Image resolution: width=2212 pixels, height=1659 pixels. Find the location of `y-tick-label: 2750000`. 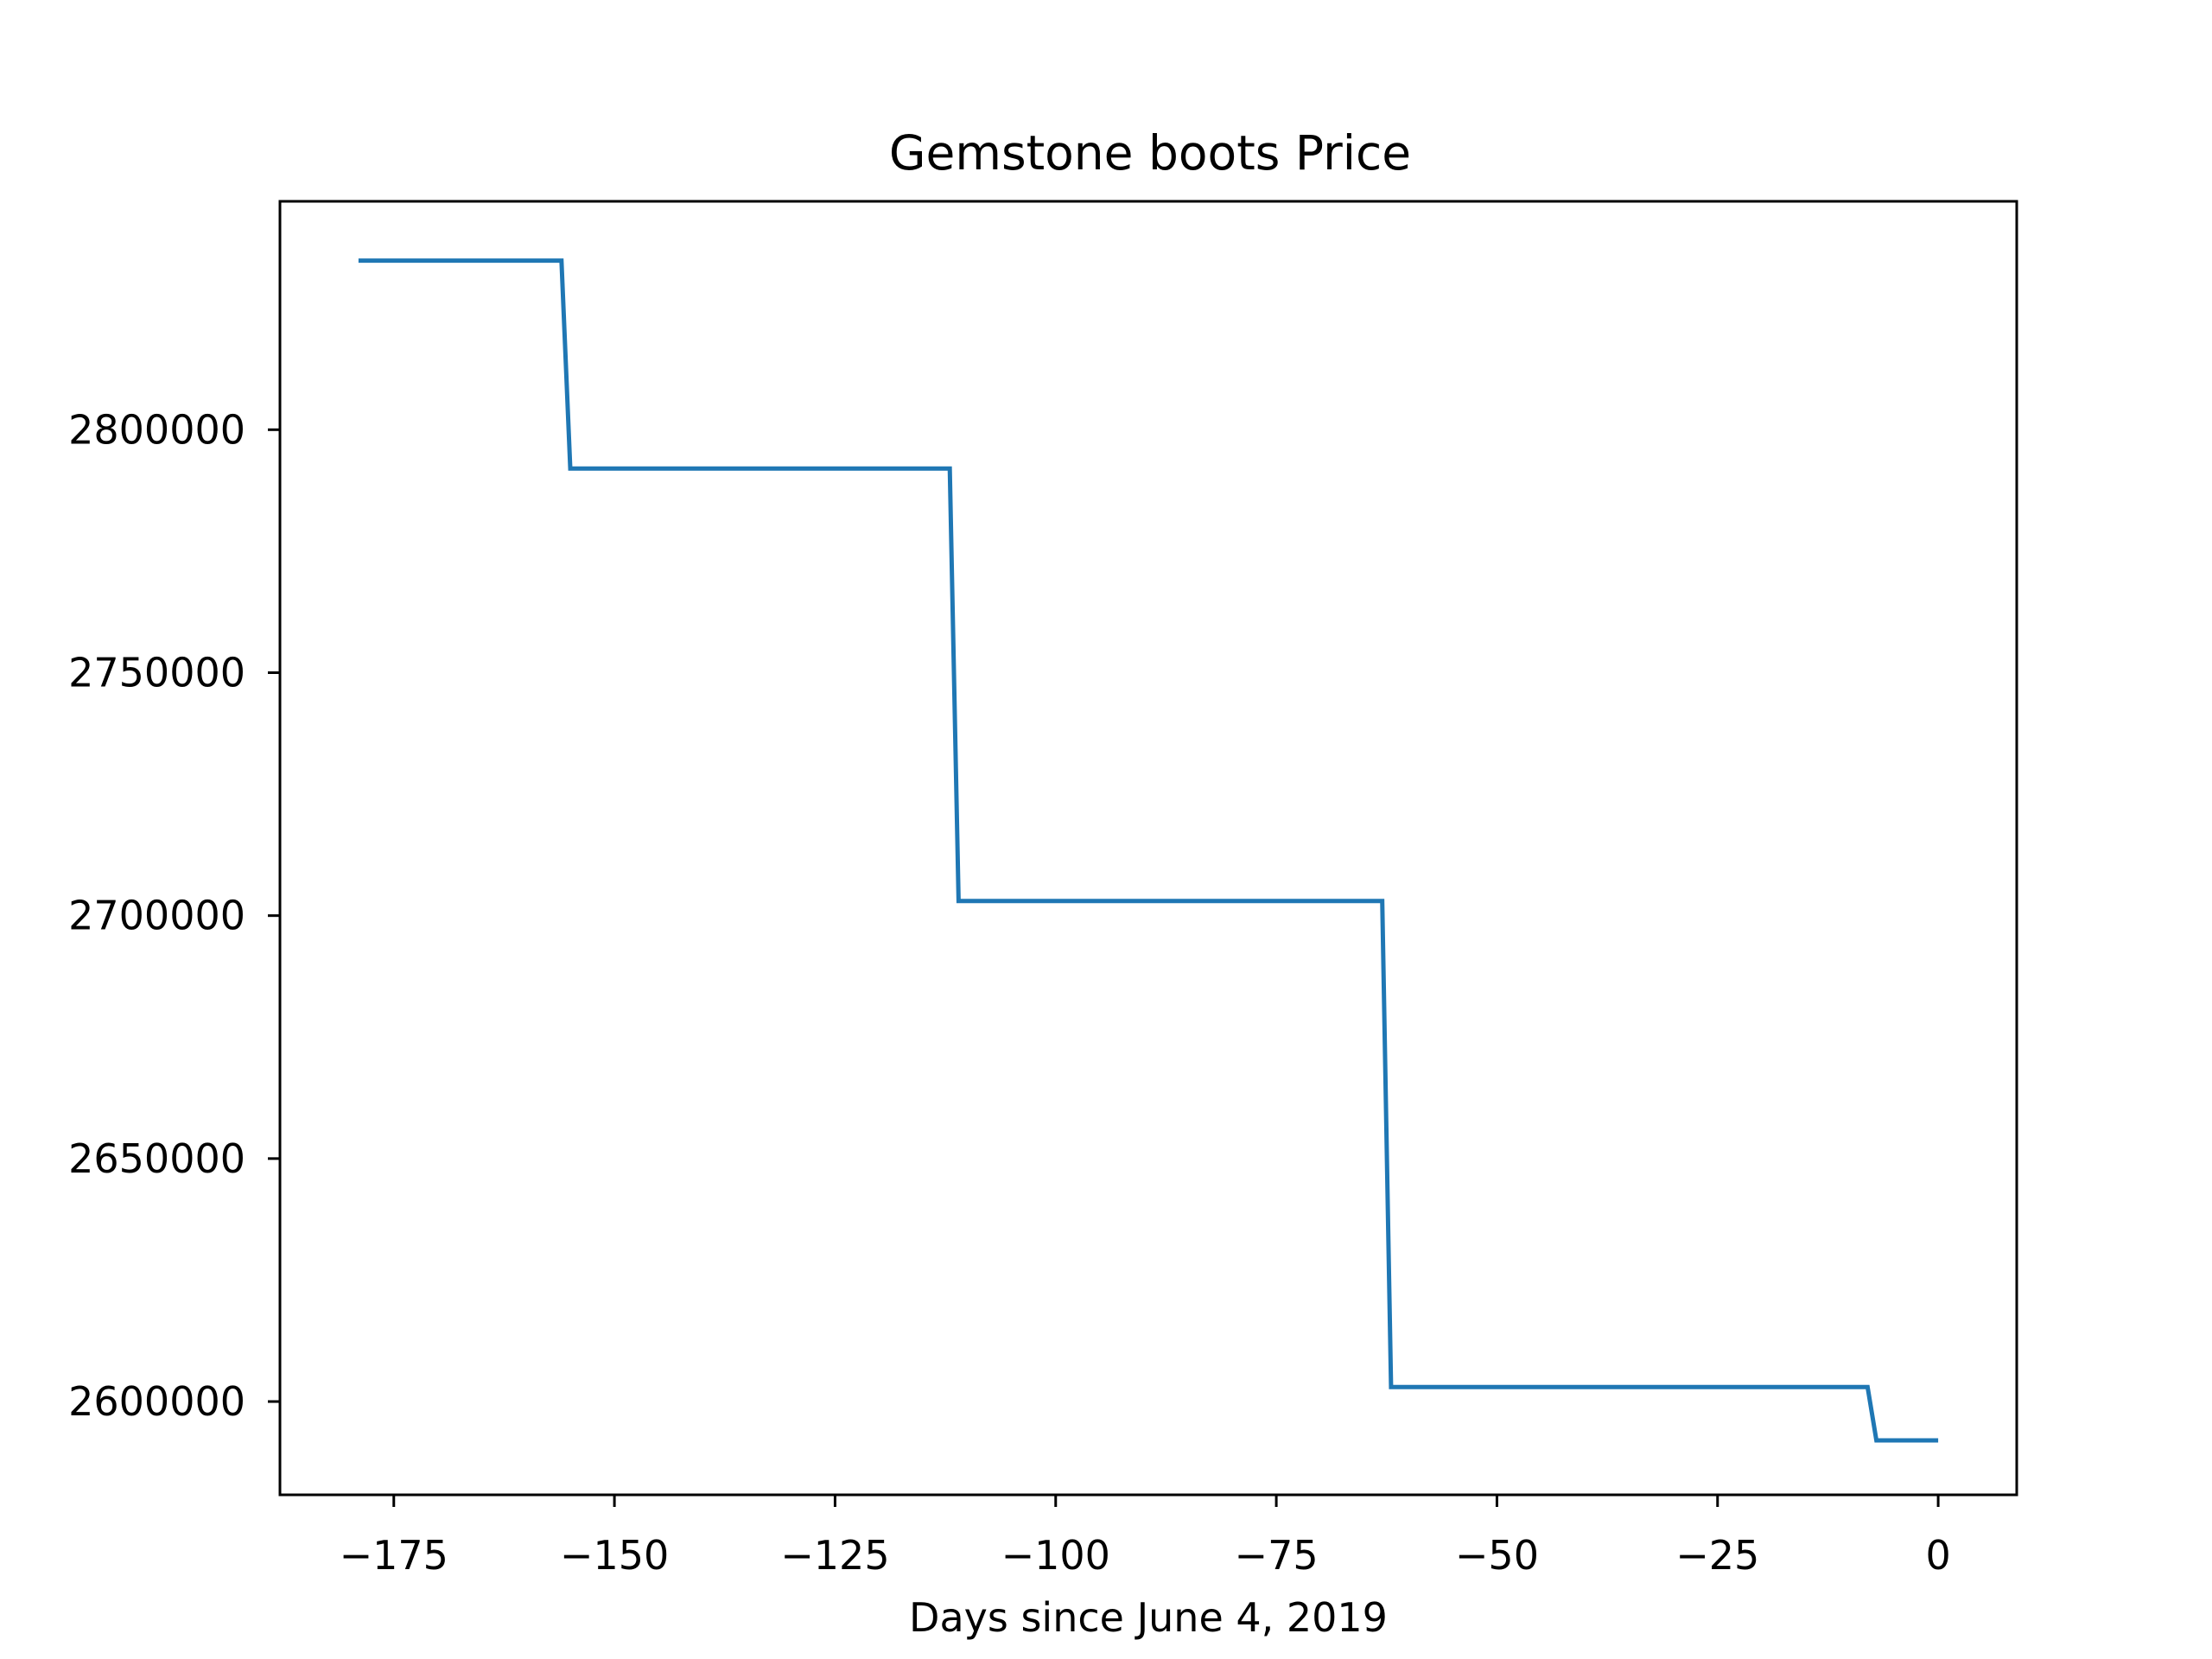

y-tick-label: 2750000 is located at coordinates (156, 672).